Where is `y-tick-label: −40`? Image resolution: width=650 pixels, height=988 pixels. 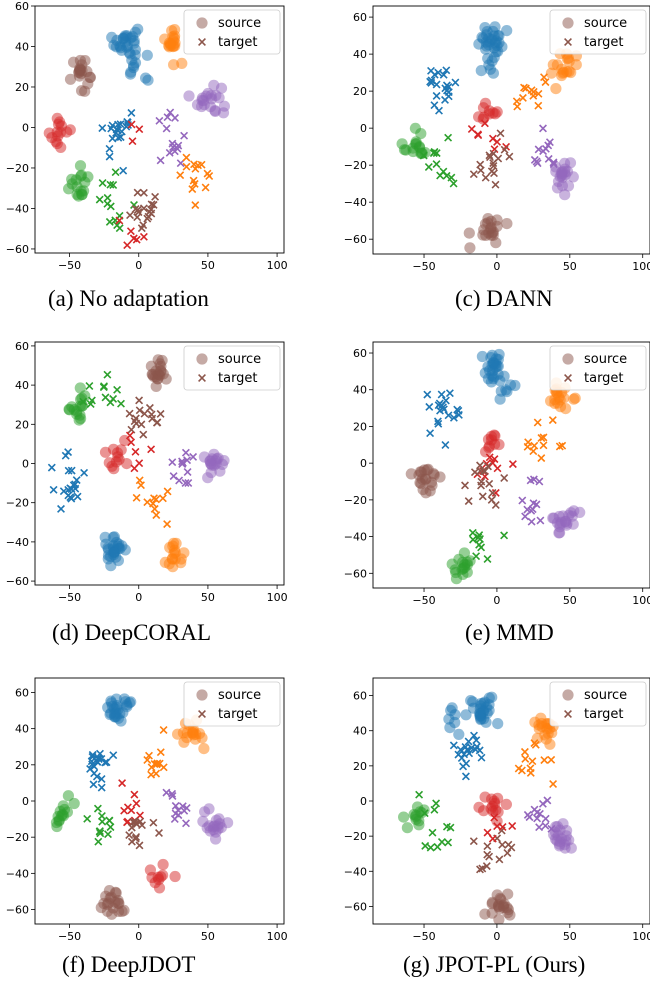
y-tick-label: −40 is located at coordinates (355, 202).